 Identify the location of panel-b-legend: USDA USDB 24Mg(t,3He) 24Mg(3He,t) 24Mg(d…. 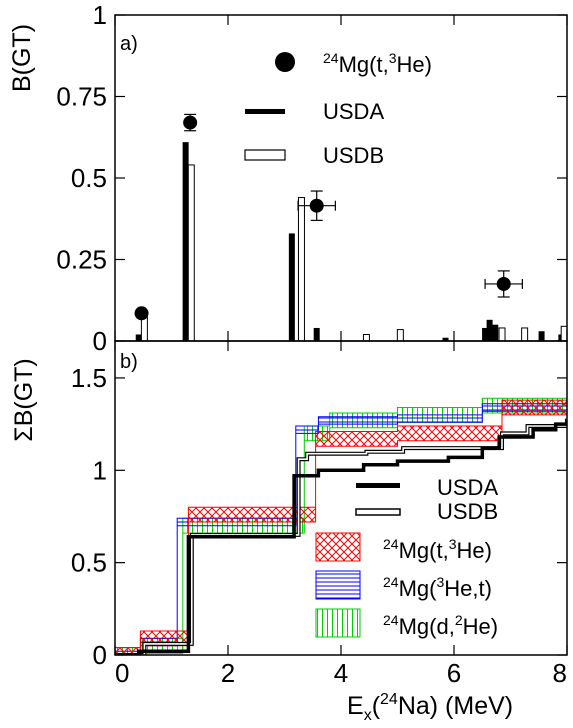
(406, 557).